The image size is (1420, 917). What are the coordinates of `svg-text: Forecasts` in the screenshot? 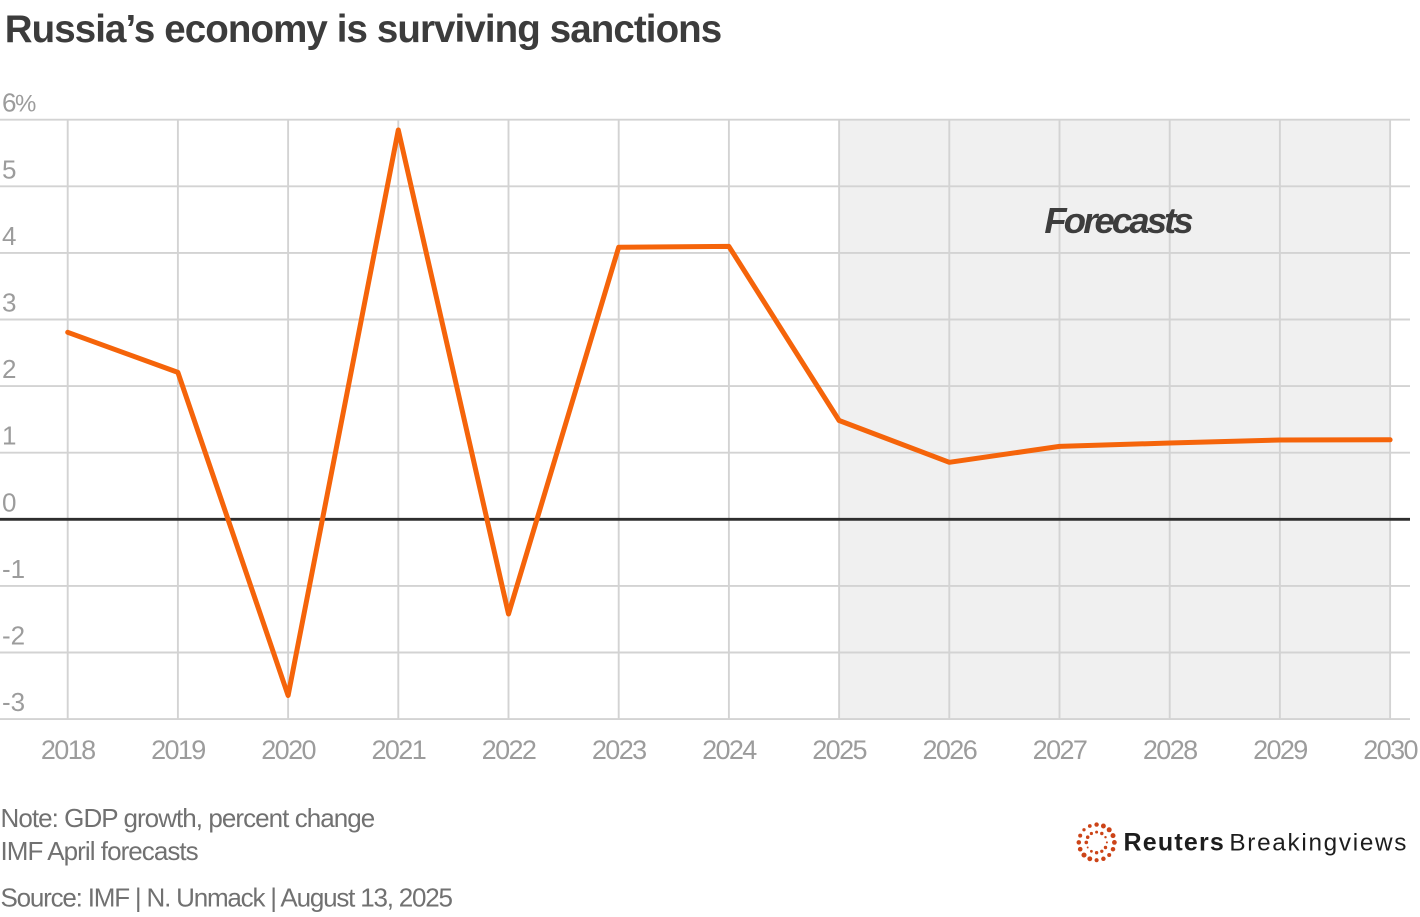 It's located at (1118, 220).